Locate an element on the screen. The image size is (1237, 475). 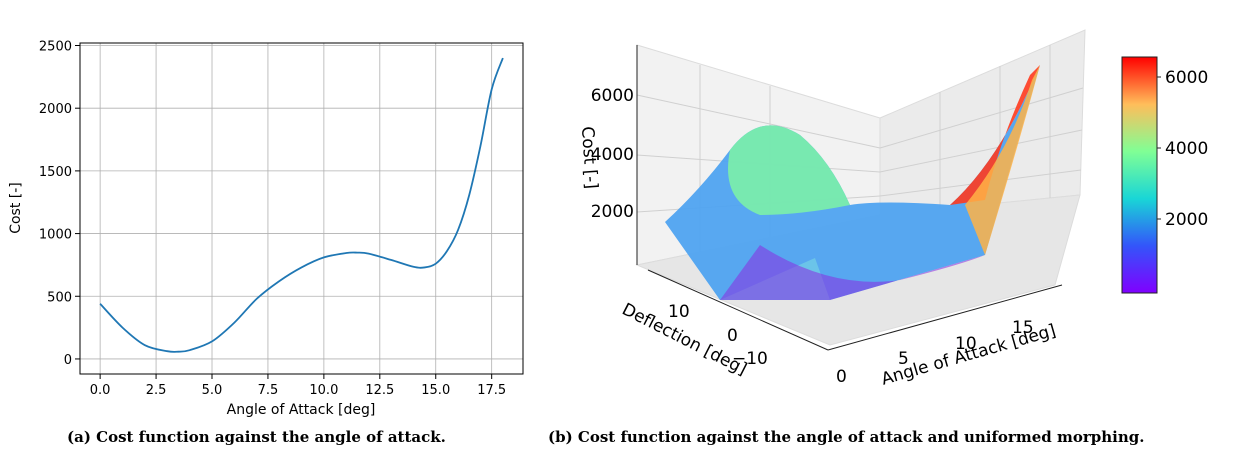
x-tick-10: 10 is located at coordinates (966, 344).